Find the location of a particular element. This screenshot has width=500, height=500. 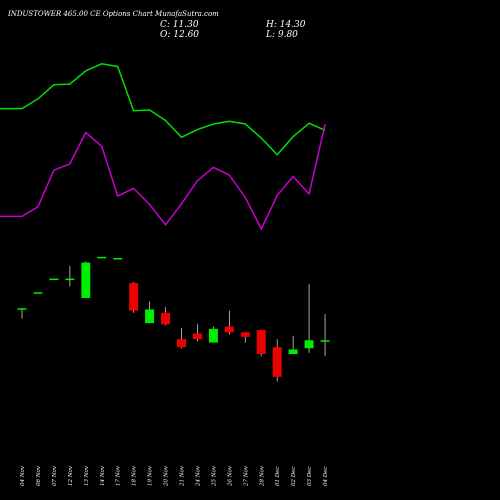

x-tick-label: 04 Nov is located at coordinates (23, 475).